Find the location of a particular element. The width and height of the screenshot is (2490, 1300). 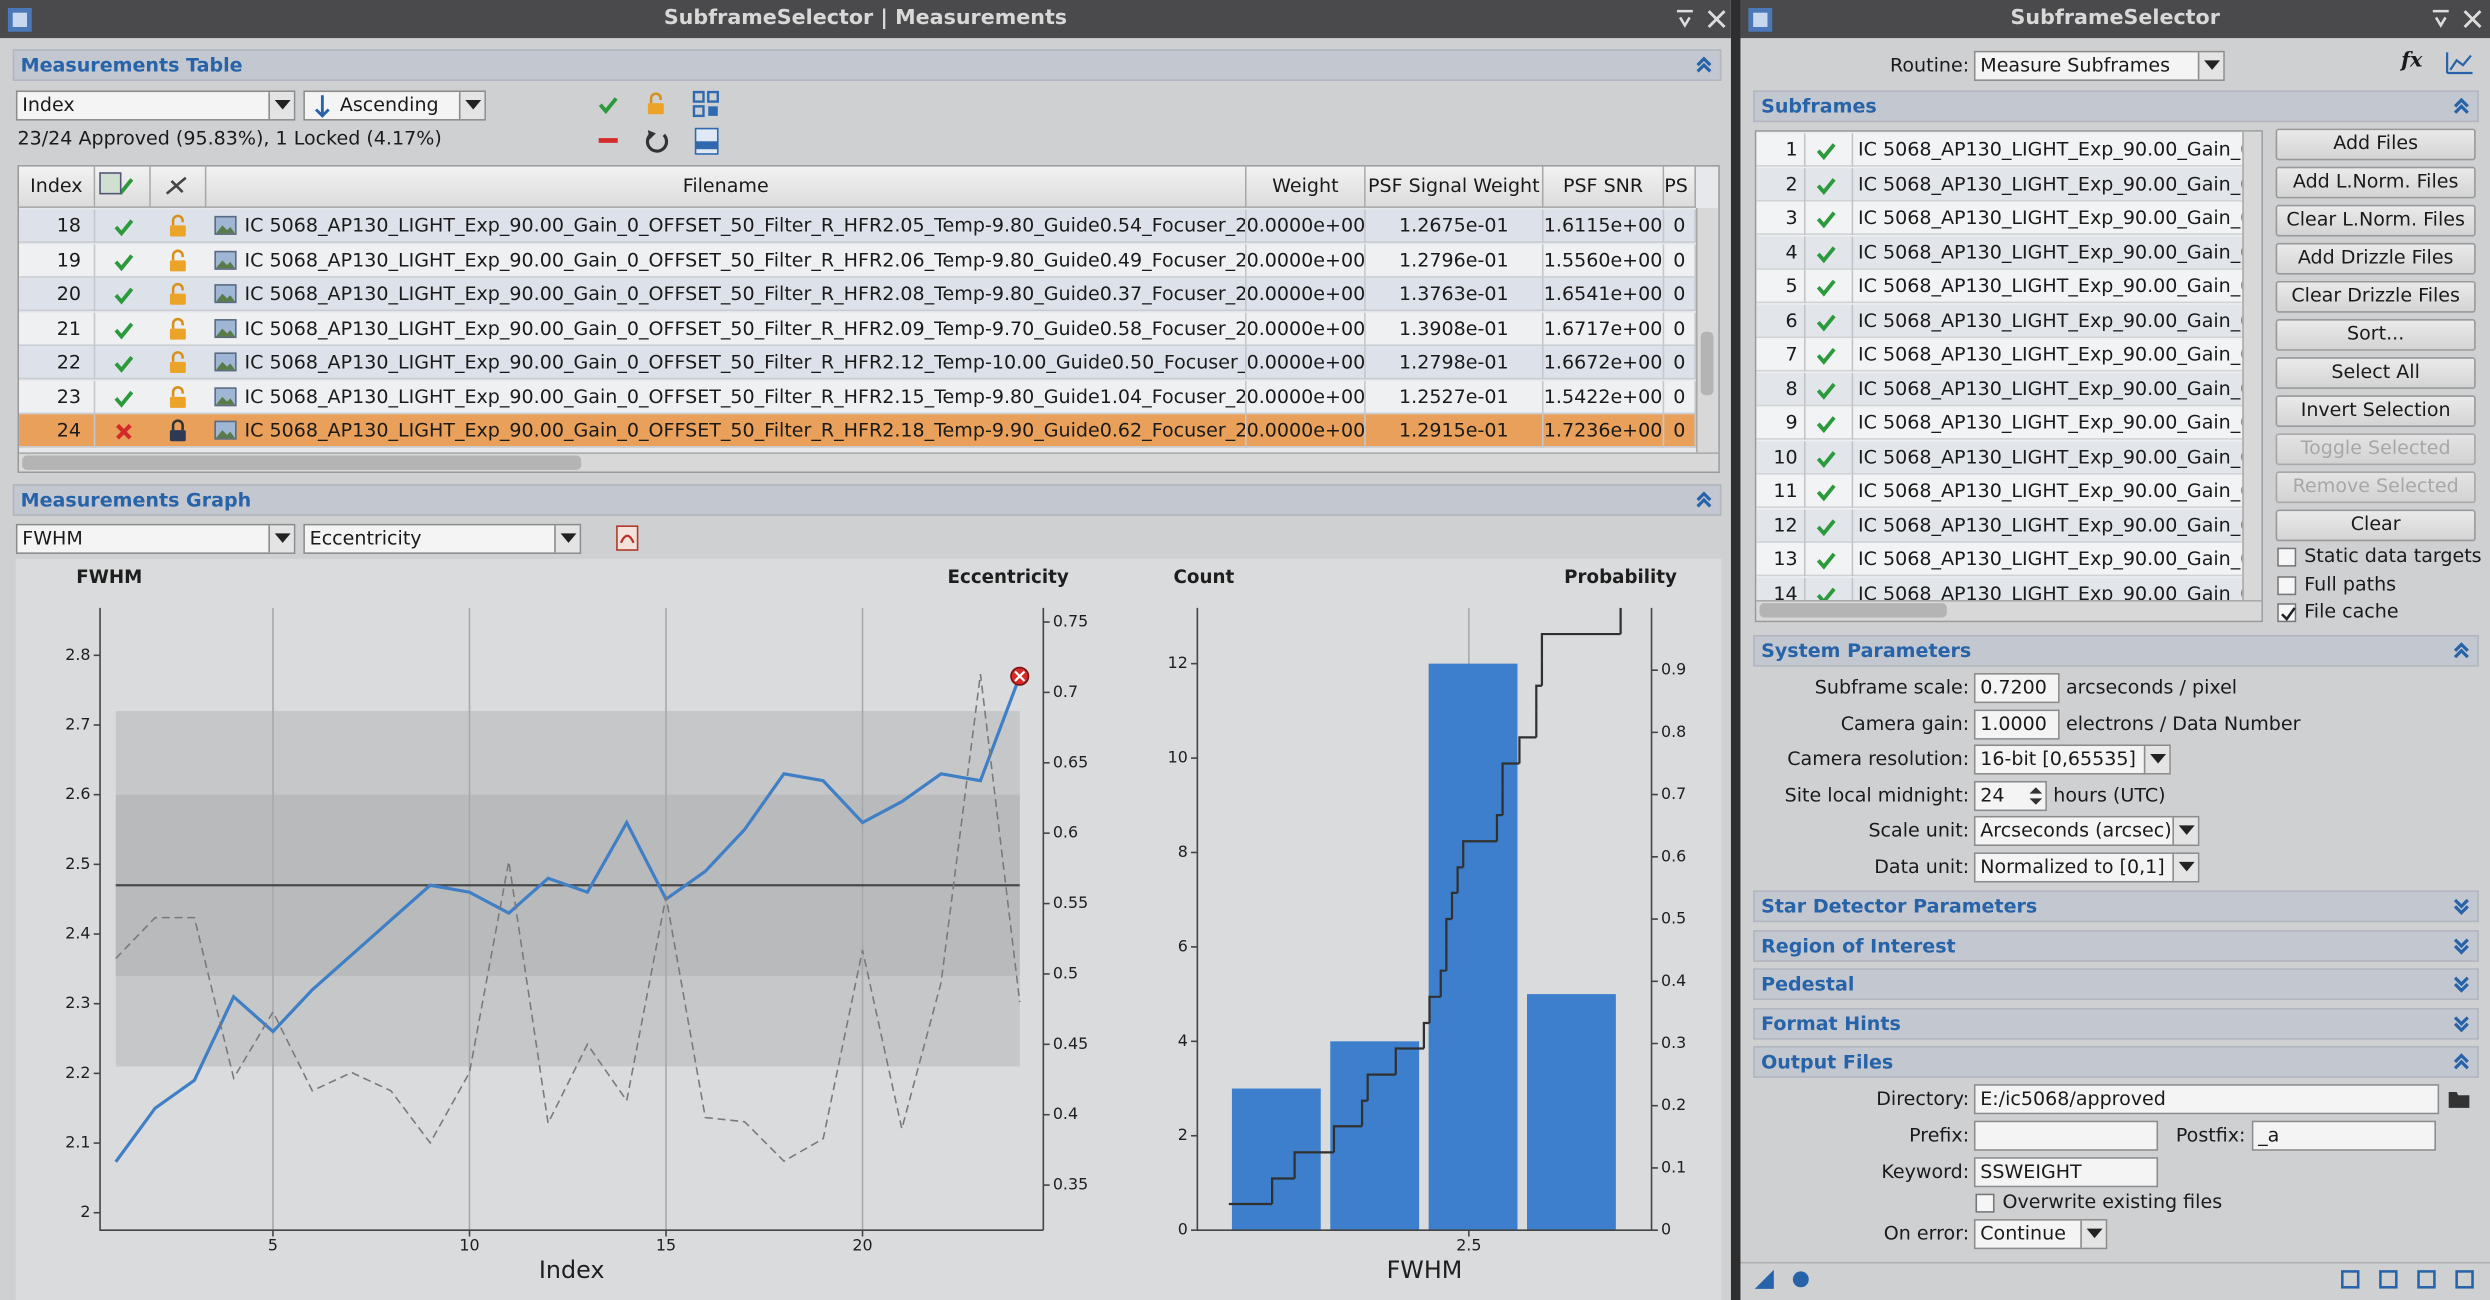

checkbox-label: Full paths is located at coordinates (2350, 583).